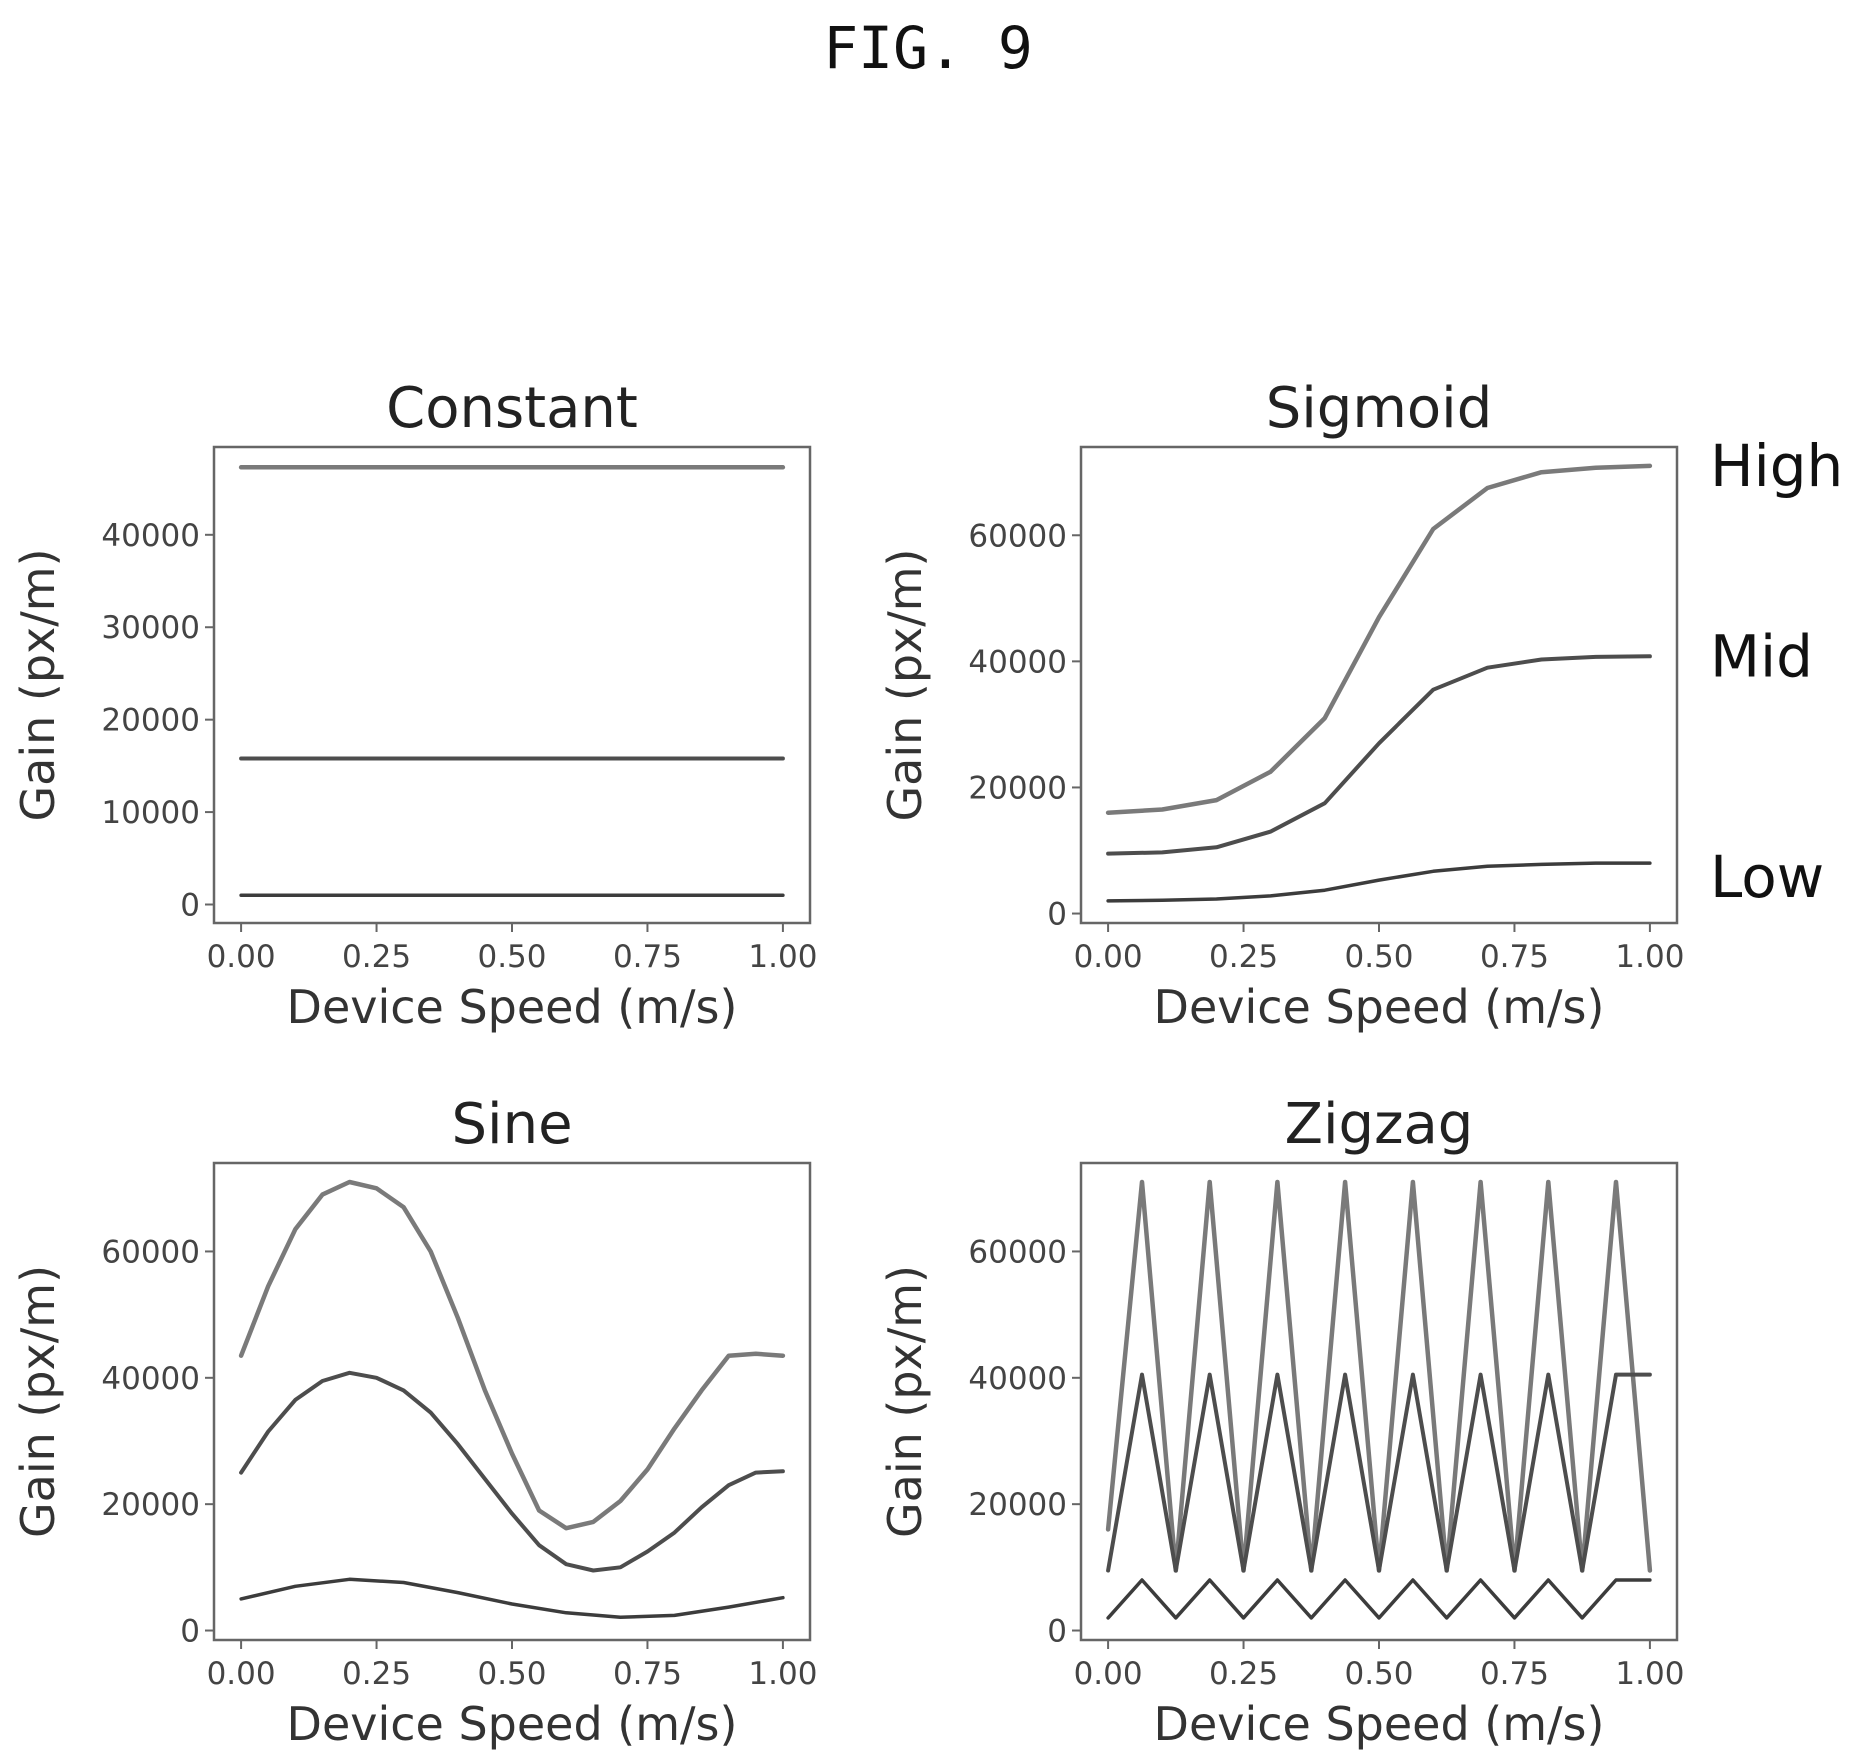 The width and height of the screenshot is (1856, 1763). What do you see at coordinates (512, 408) in the screenshot?
I see `chart-title: Constant` at bounding box center [512, 408].